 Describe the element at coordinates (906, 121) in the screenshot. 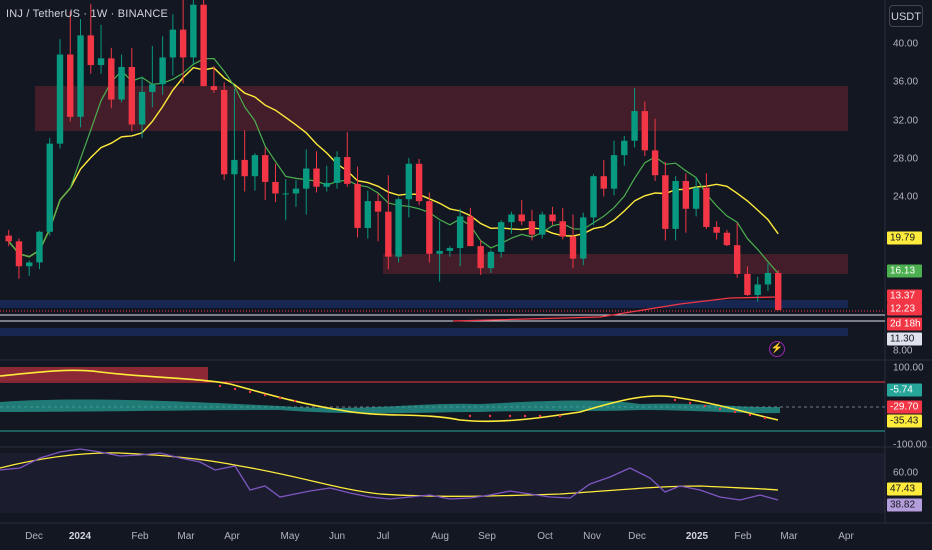

I see `price-axis-tick: 32.00` at that location.